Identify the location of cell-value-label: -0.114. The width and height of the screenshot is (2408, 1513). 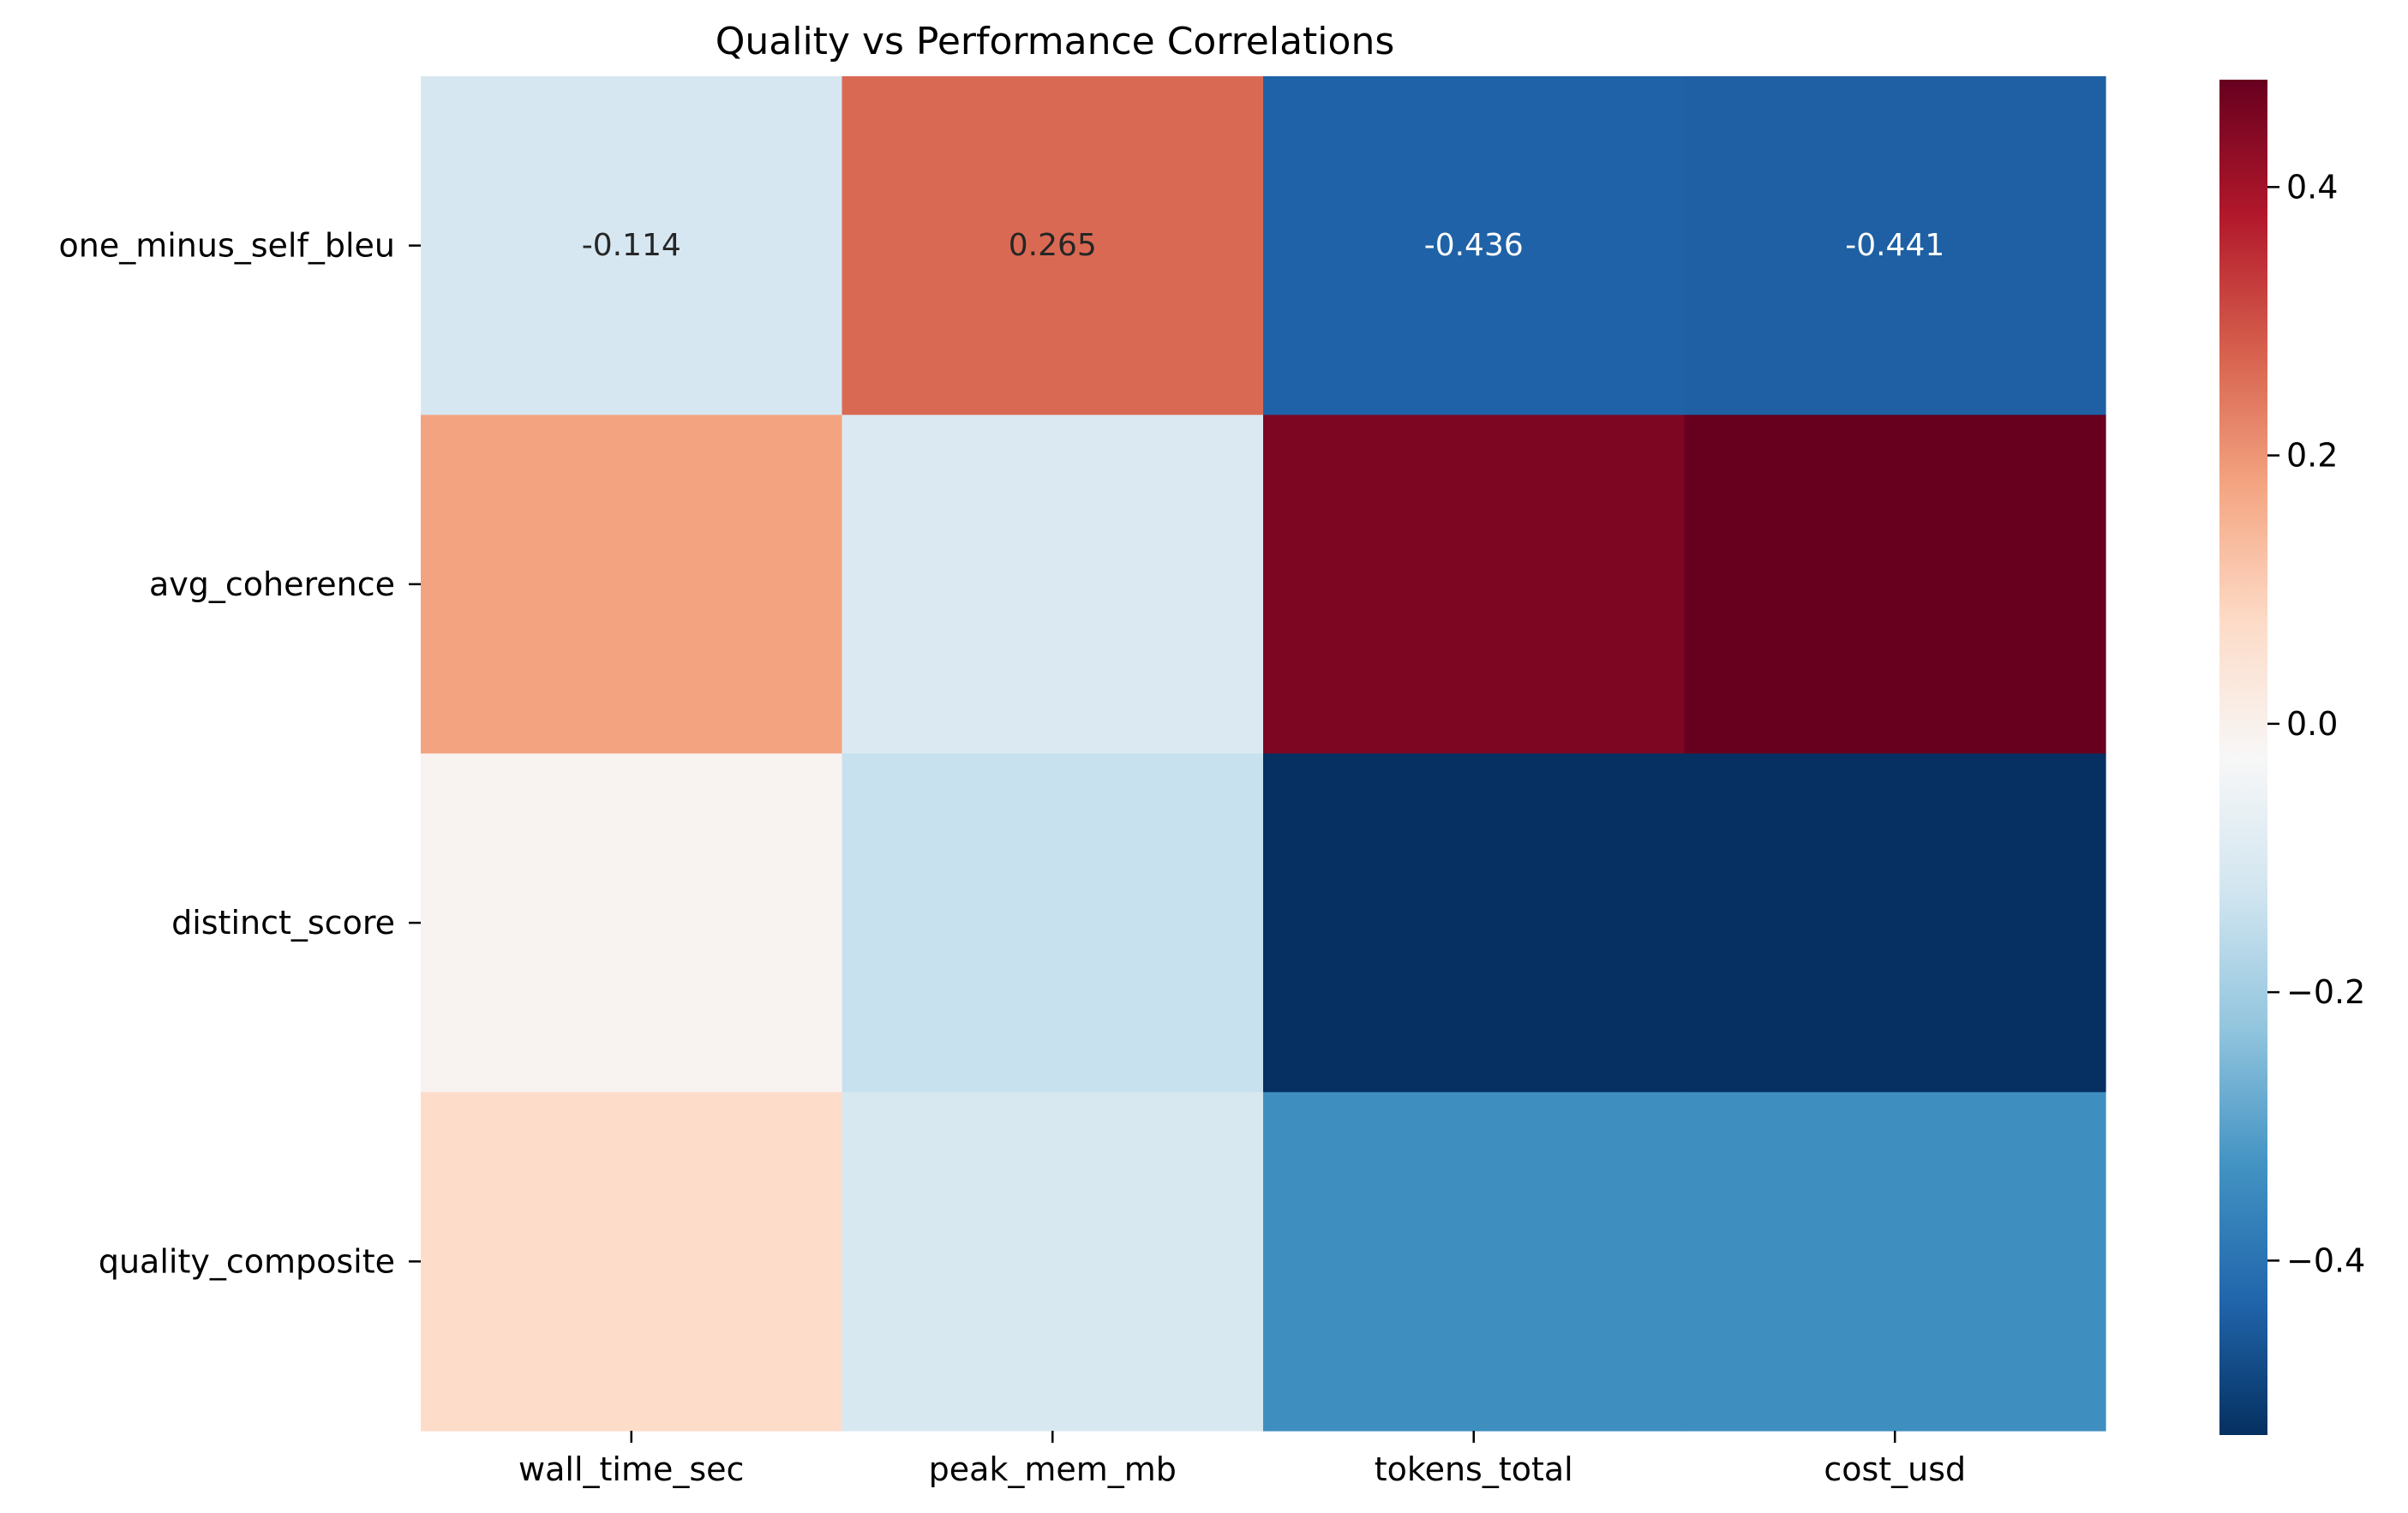
(631, 246).